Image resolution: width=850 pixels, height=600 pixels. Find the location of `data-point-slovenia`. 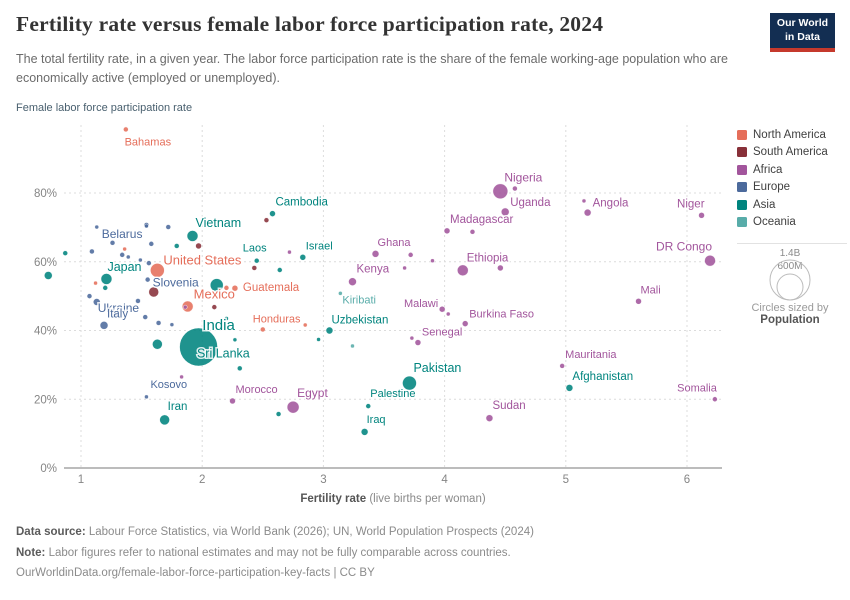

data-point-slovenia is located at coordinates (147, 279).